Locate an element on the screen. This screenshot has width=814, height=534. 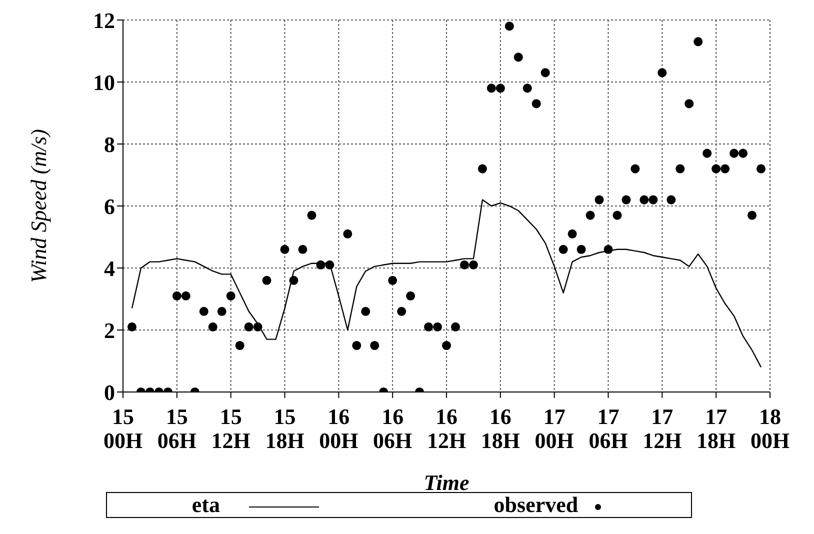
x-tick-label: 17 06H is located at coordinates (608, 428).